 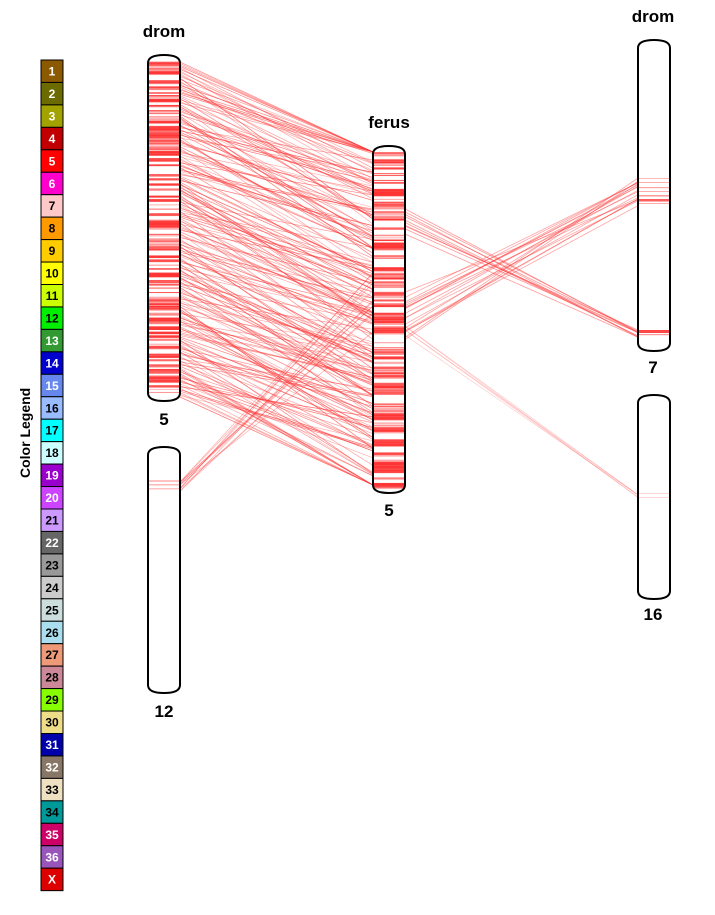 What do you see at coordinates (52, 408) in the screenshot?
I see `legend-entry: 16` at bounding box center [52, 408].